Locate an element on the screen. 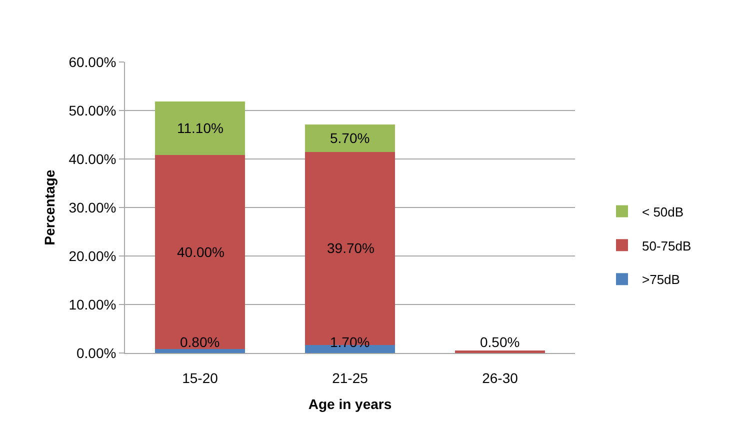 Image resolution: width=750 pixels, height=438 pixels. data-label: 40.00% is located at coordinates (200, 252).